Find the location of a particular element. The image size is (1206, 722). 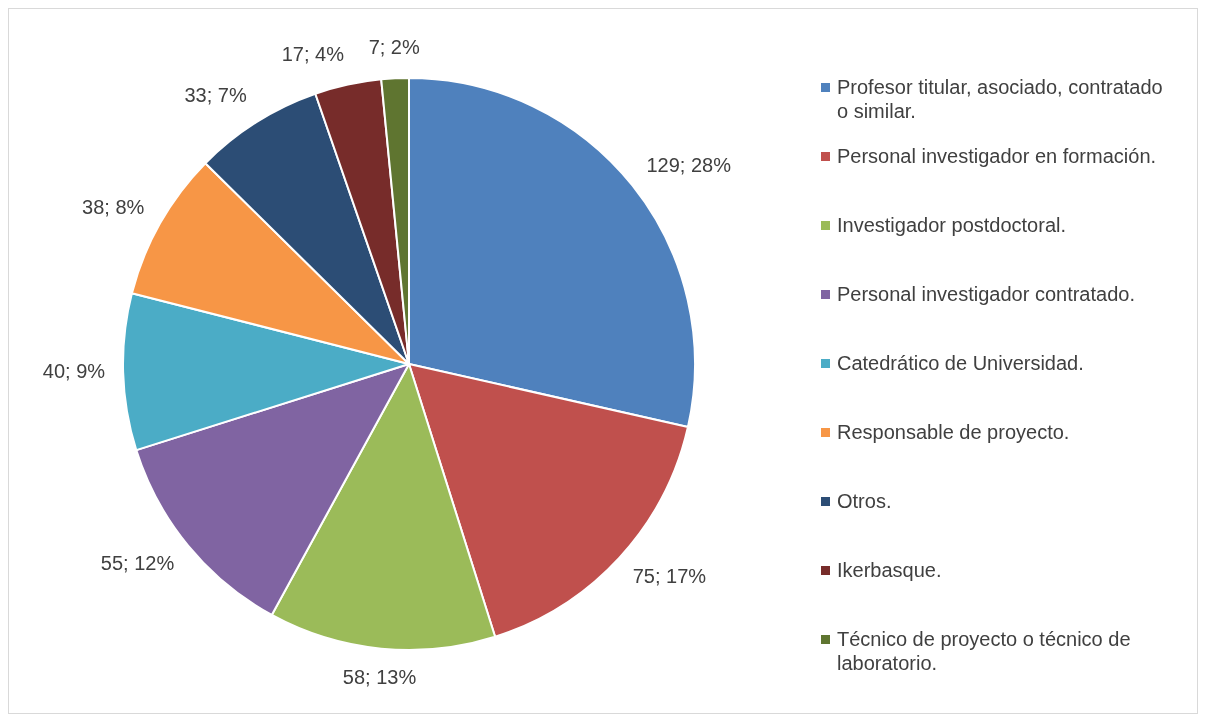

legend-label: Responsable de proyecto. is located at coordinates (953, 432).